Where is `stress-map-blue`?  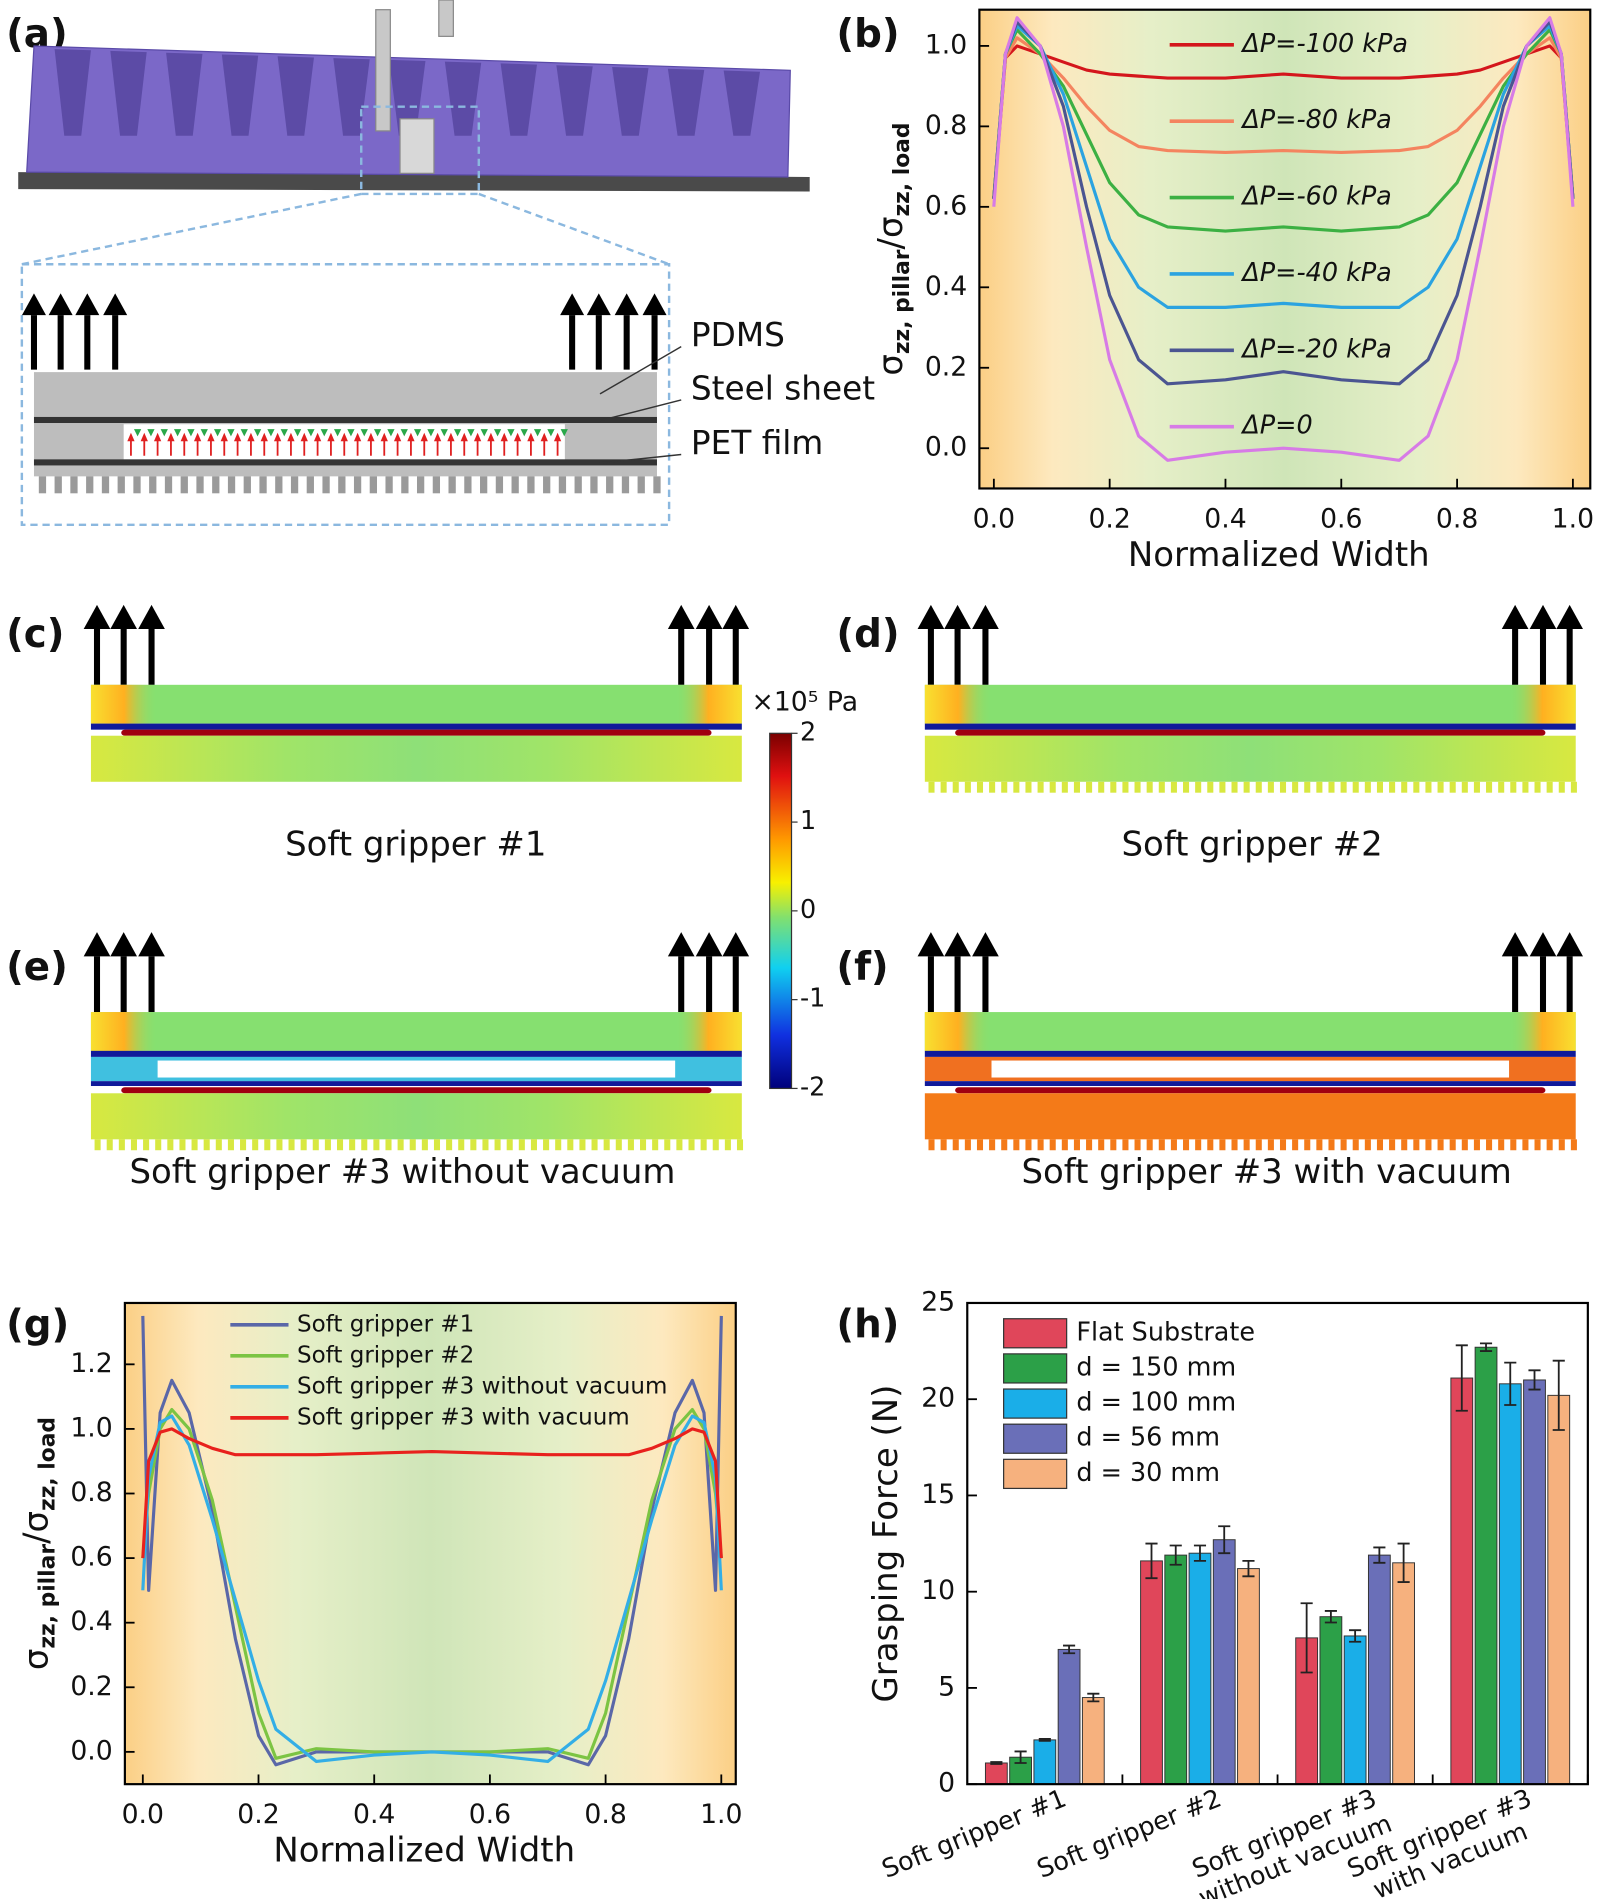
stress-map-blue is located at coordinates (416, 726).